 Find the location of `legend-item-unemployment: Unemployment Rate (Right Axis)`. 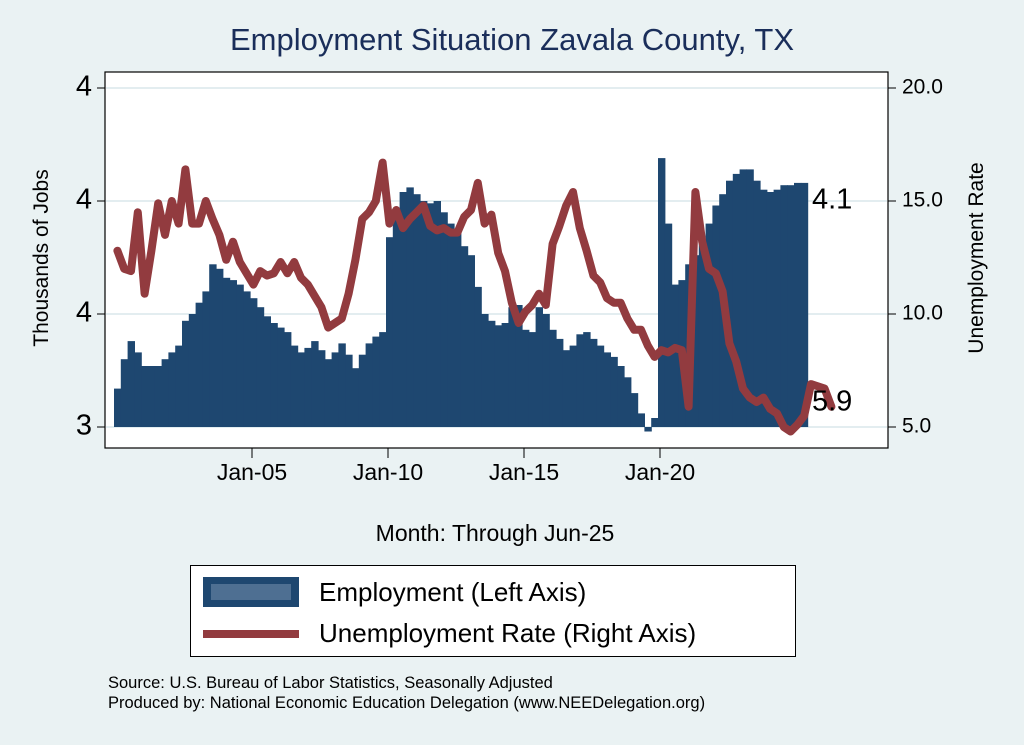

legend-item-unemployment: Unemployment Rate (Right Axis) is located at coordinates (449, 633).